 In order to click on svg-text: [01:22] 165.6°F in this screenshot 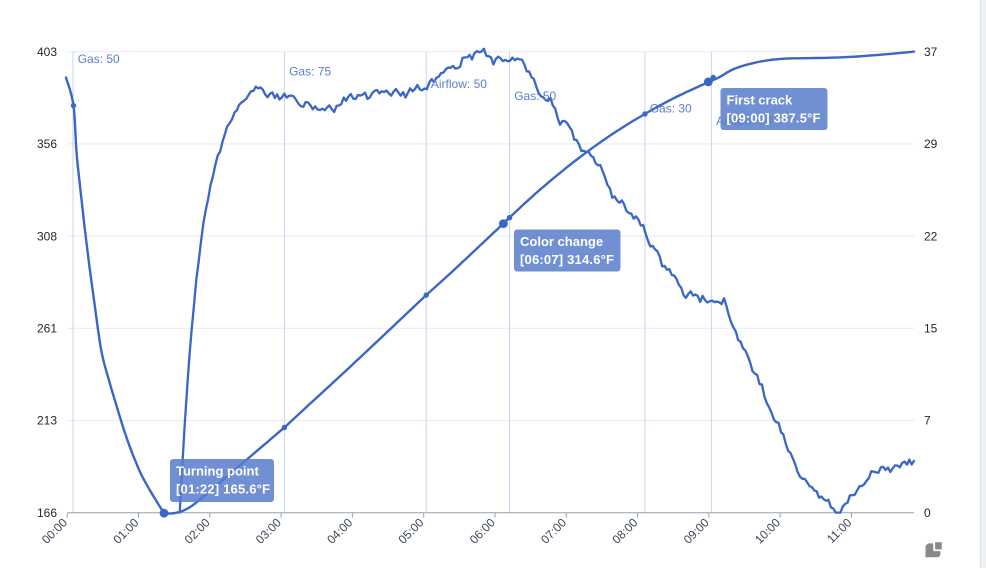, I will do `click(223, 488)`.